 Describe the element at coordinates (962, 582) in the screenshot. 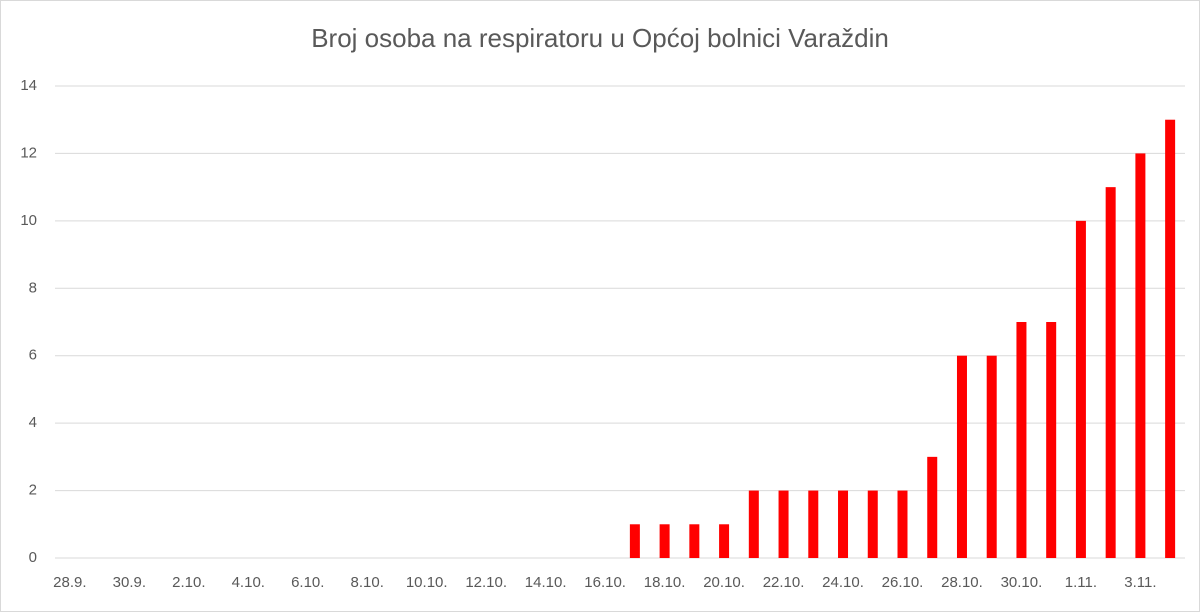

I see `x-tick-label: 28.10.` at that location.